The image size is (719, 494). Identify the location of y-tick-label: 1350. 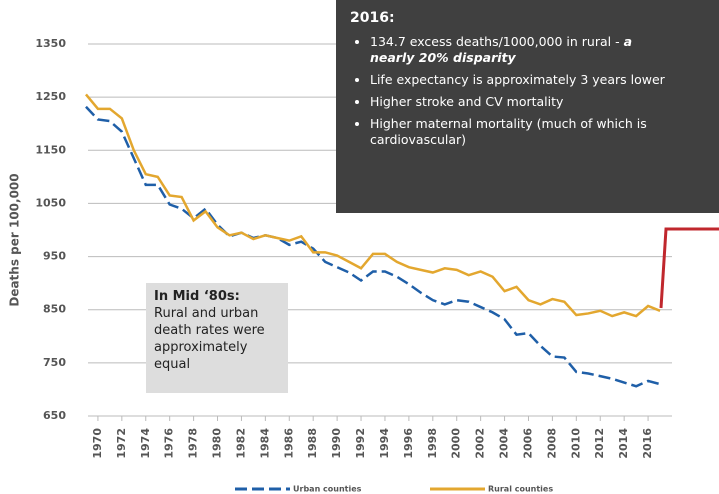
(50, 43).